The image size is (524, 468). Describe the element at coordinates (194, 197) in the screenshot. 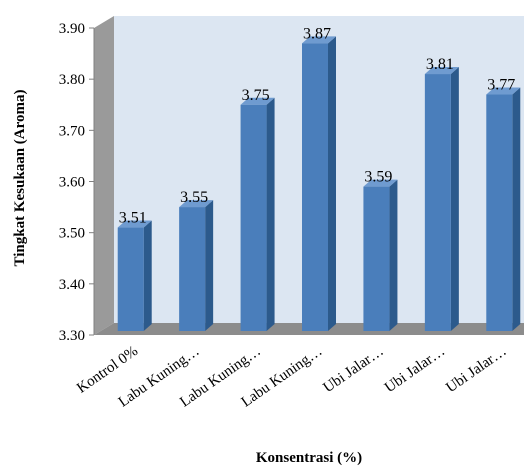

I see `data-label: 3.55` at that location.